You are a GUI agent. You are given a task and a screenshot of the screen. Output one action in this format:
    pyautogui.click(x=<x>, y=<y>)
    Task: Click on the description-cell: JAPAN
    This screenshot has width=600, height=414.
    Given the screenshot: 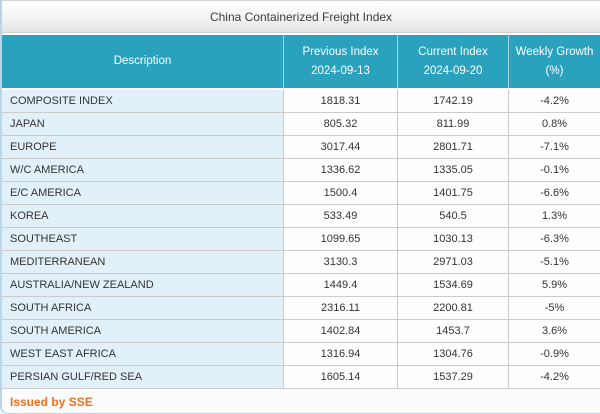 What is the action you would take?
    pyautogui.click(x=142, y=124)
    